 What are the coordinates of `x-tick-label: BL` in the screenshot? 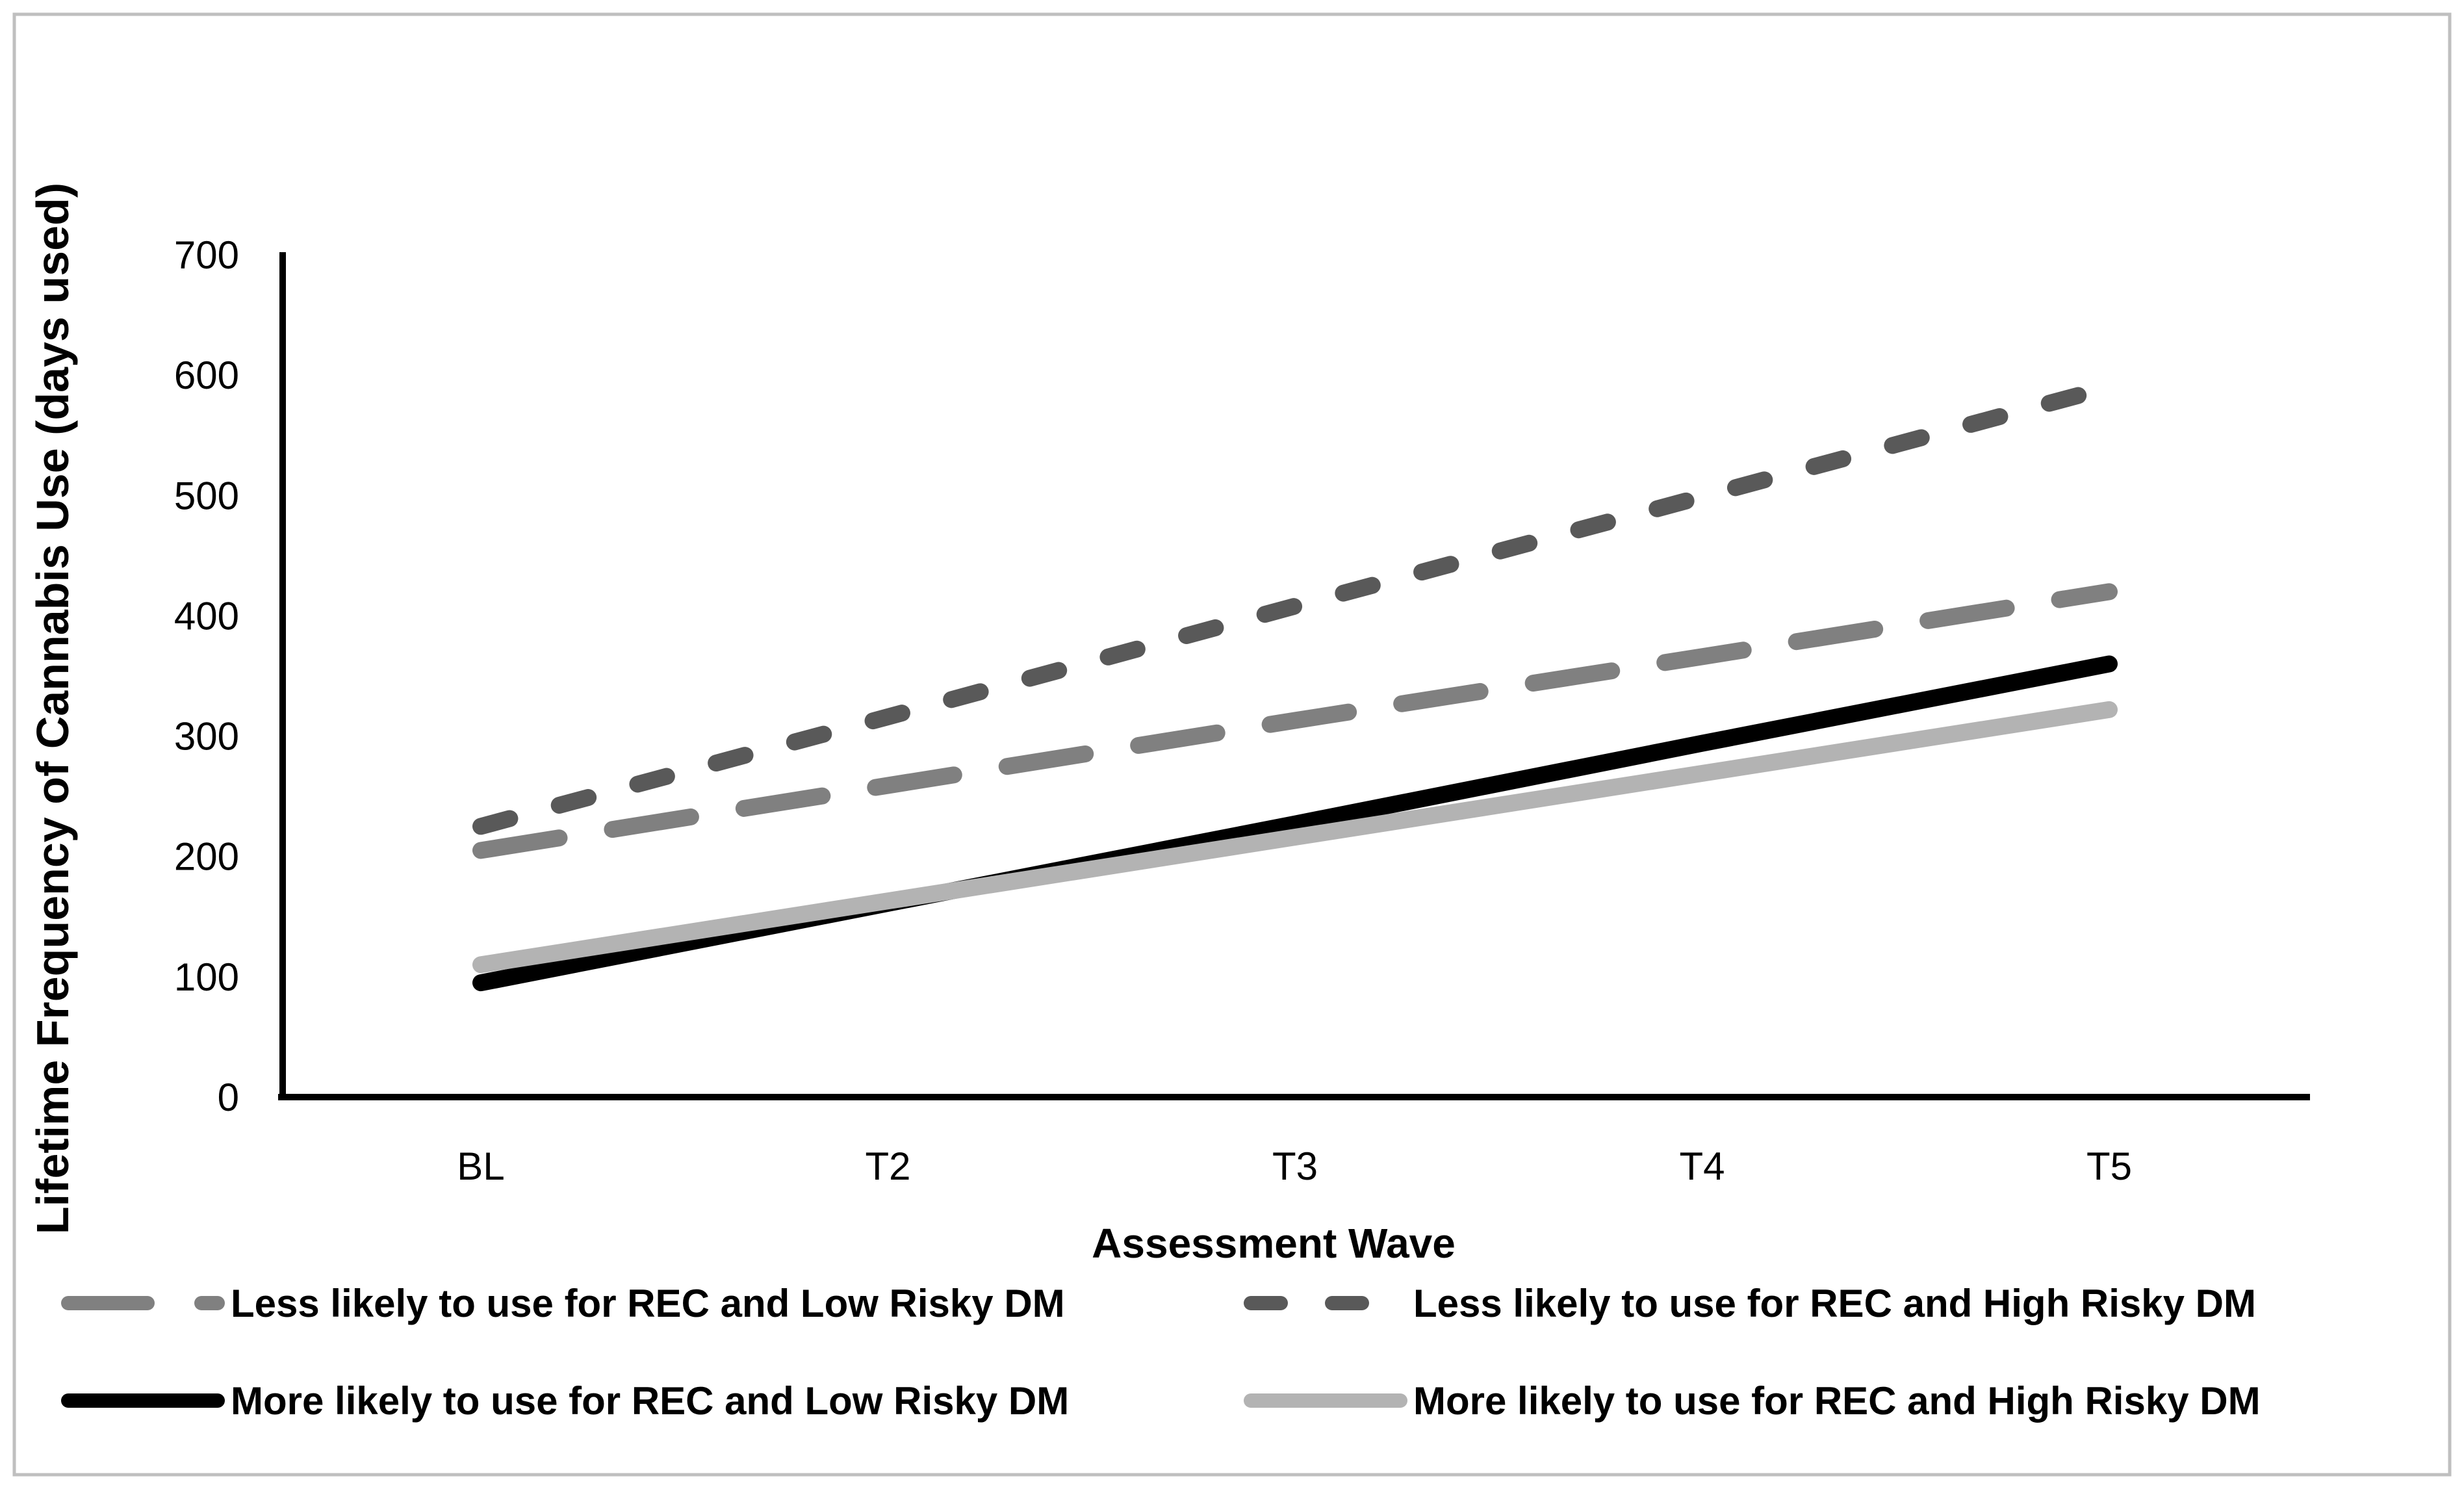 It's located at (480, 1166).